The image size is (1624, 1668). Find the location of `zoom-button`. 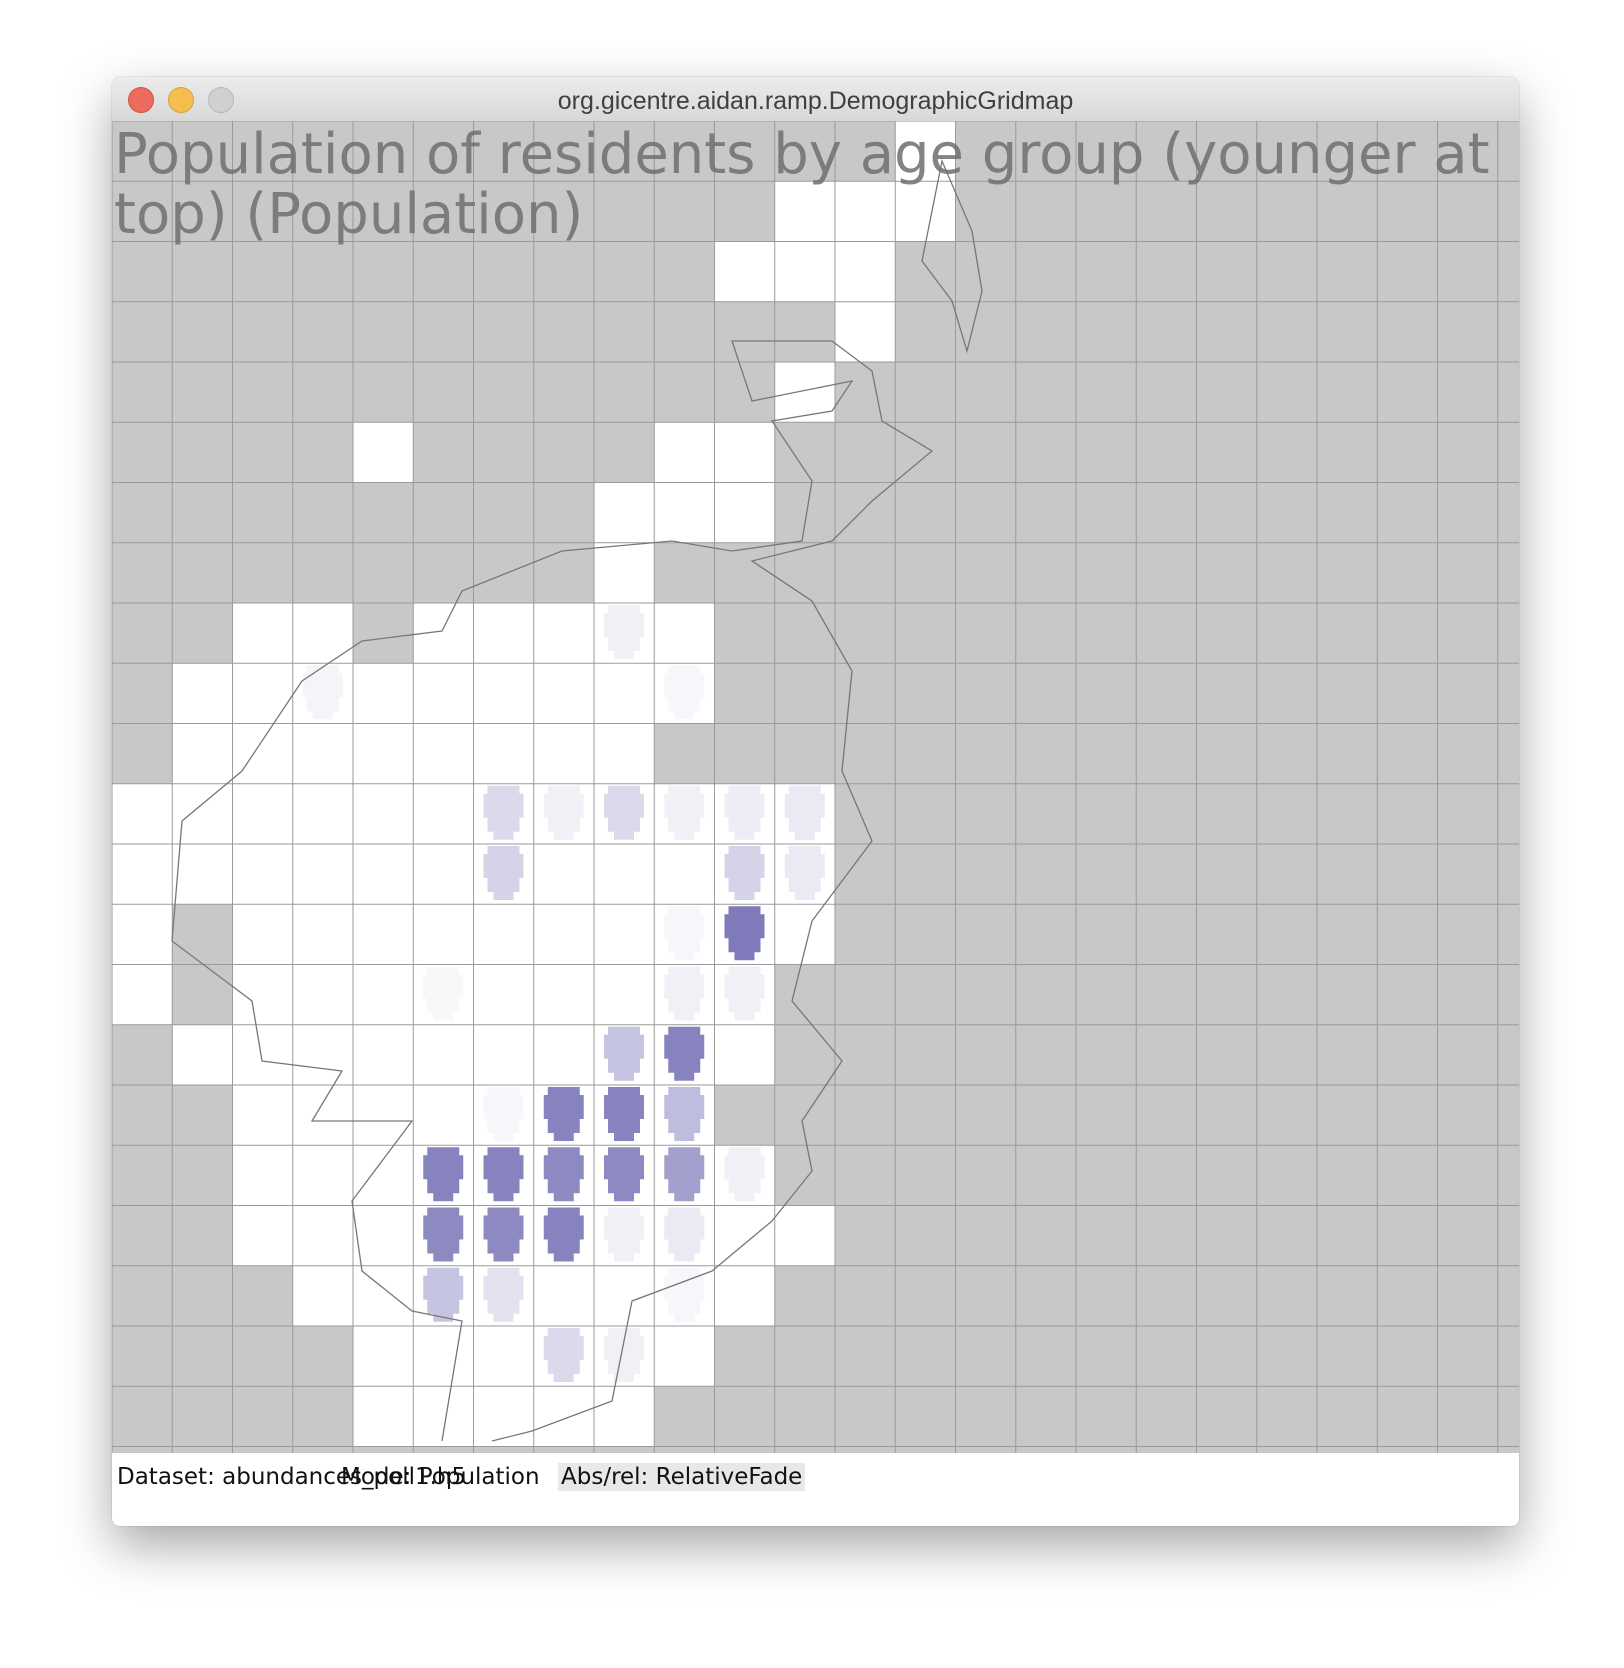

zoom-button is located at coordinates (221, 100).